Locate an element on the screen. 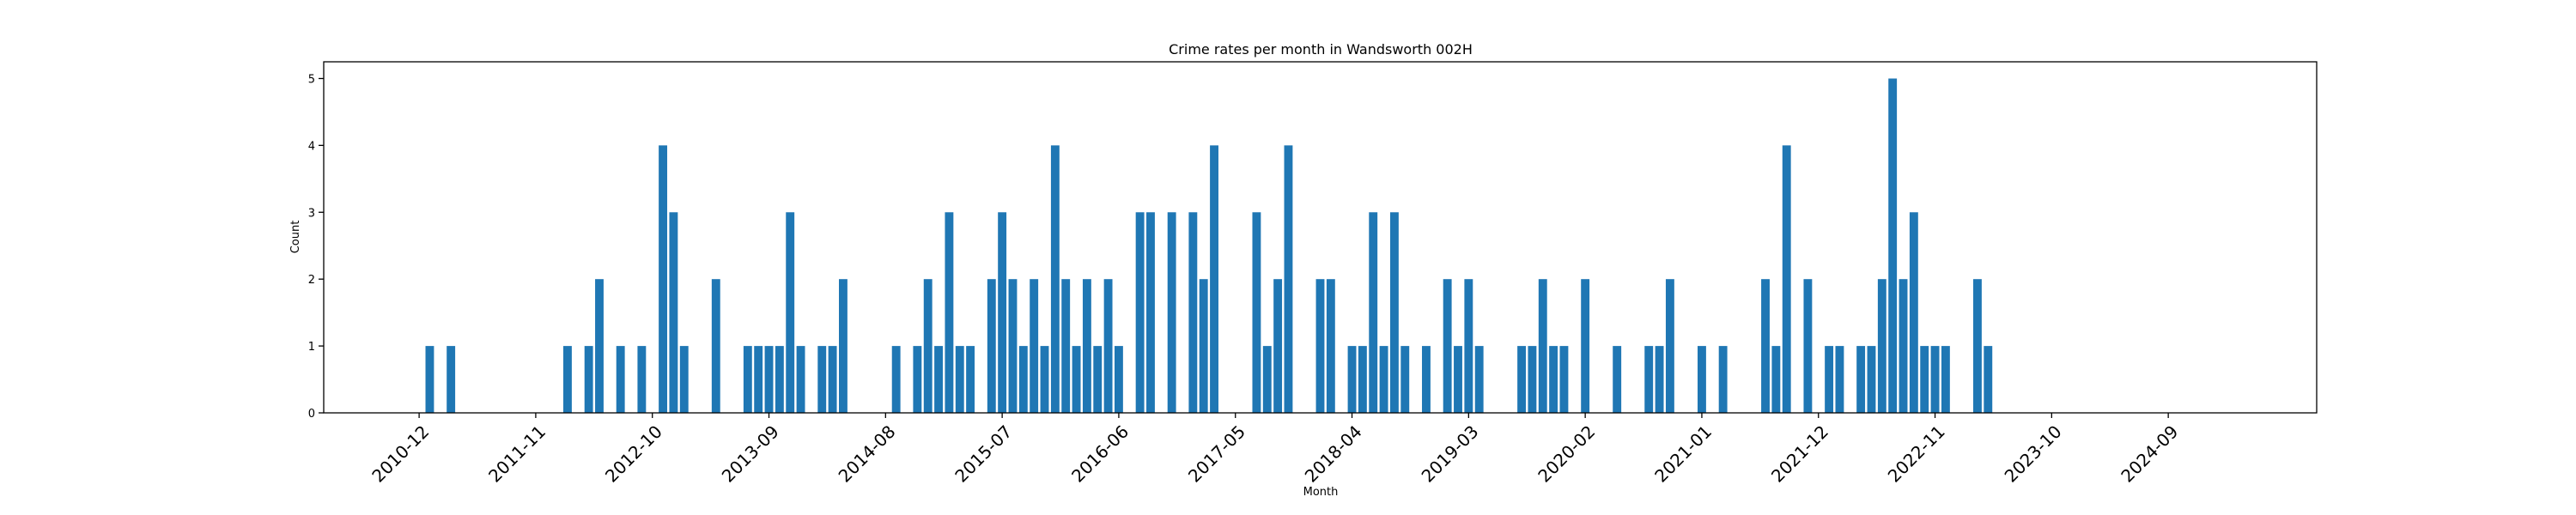  x-tick-label: 2011-11 is located at coordinates (517, 454).